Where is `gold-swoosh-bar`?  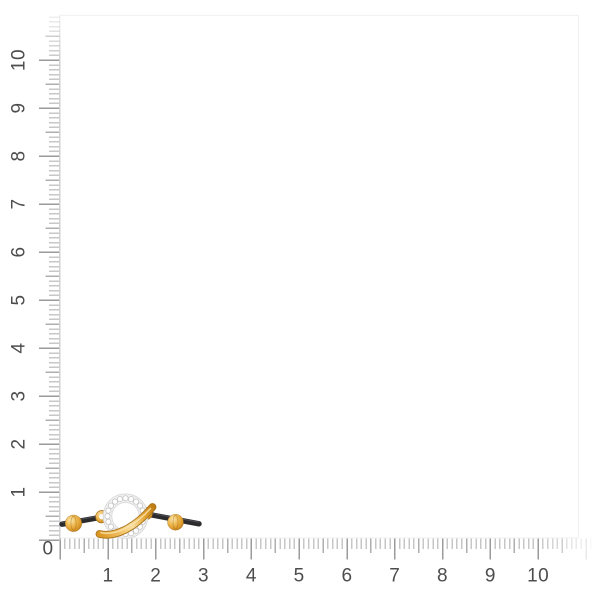 gold-swoosh-bar is located at coordinates (126, 521).